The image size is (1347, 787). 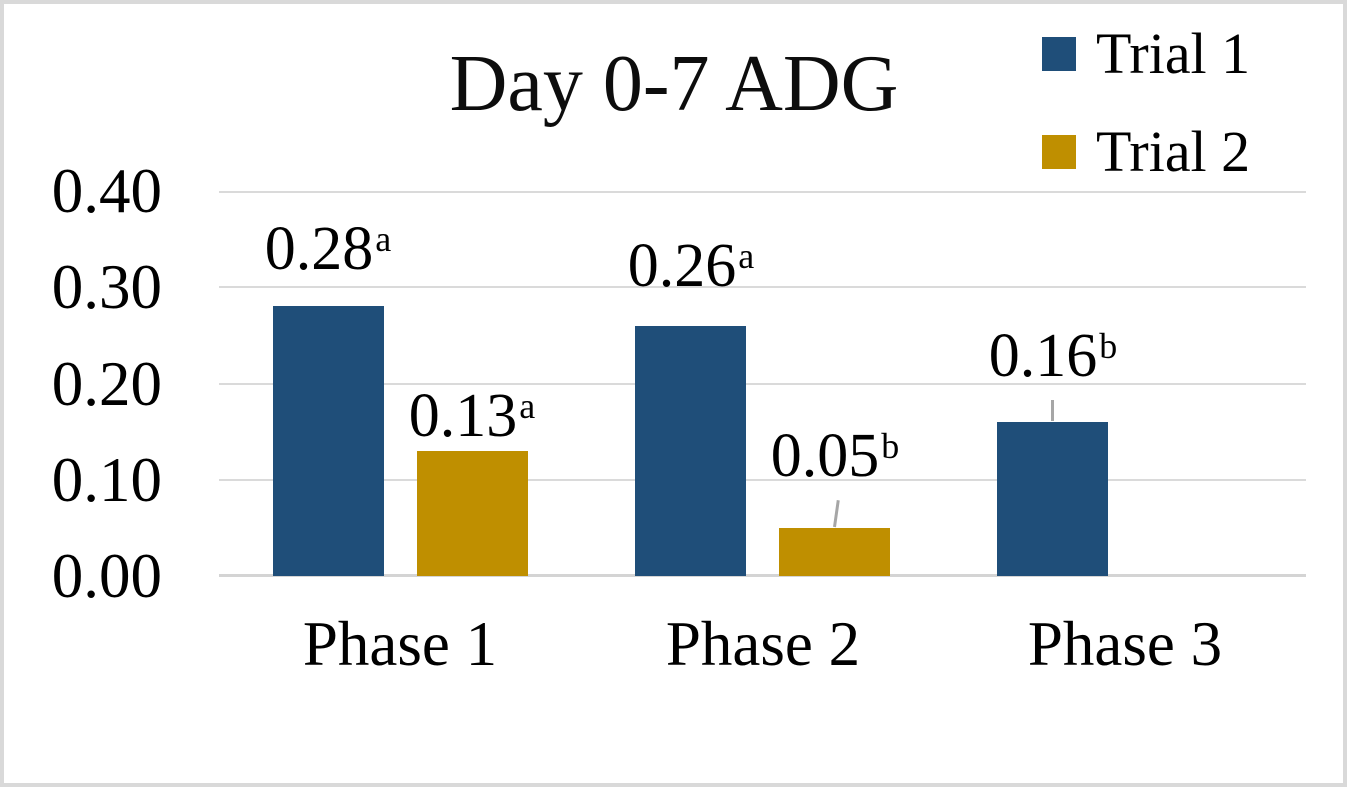 I want to click on legend-item-trial-2: Trial 2, so click(x=1146, y=152).